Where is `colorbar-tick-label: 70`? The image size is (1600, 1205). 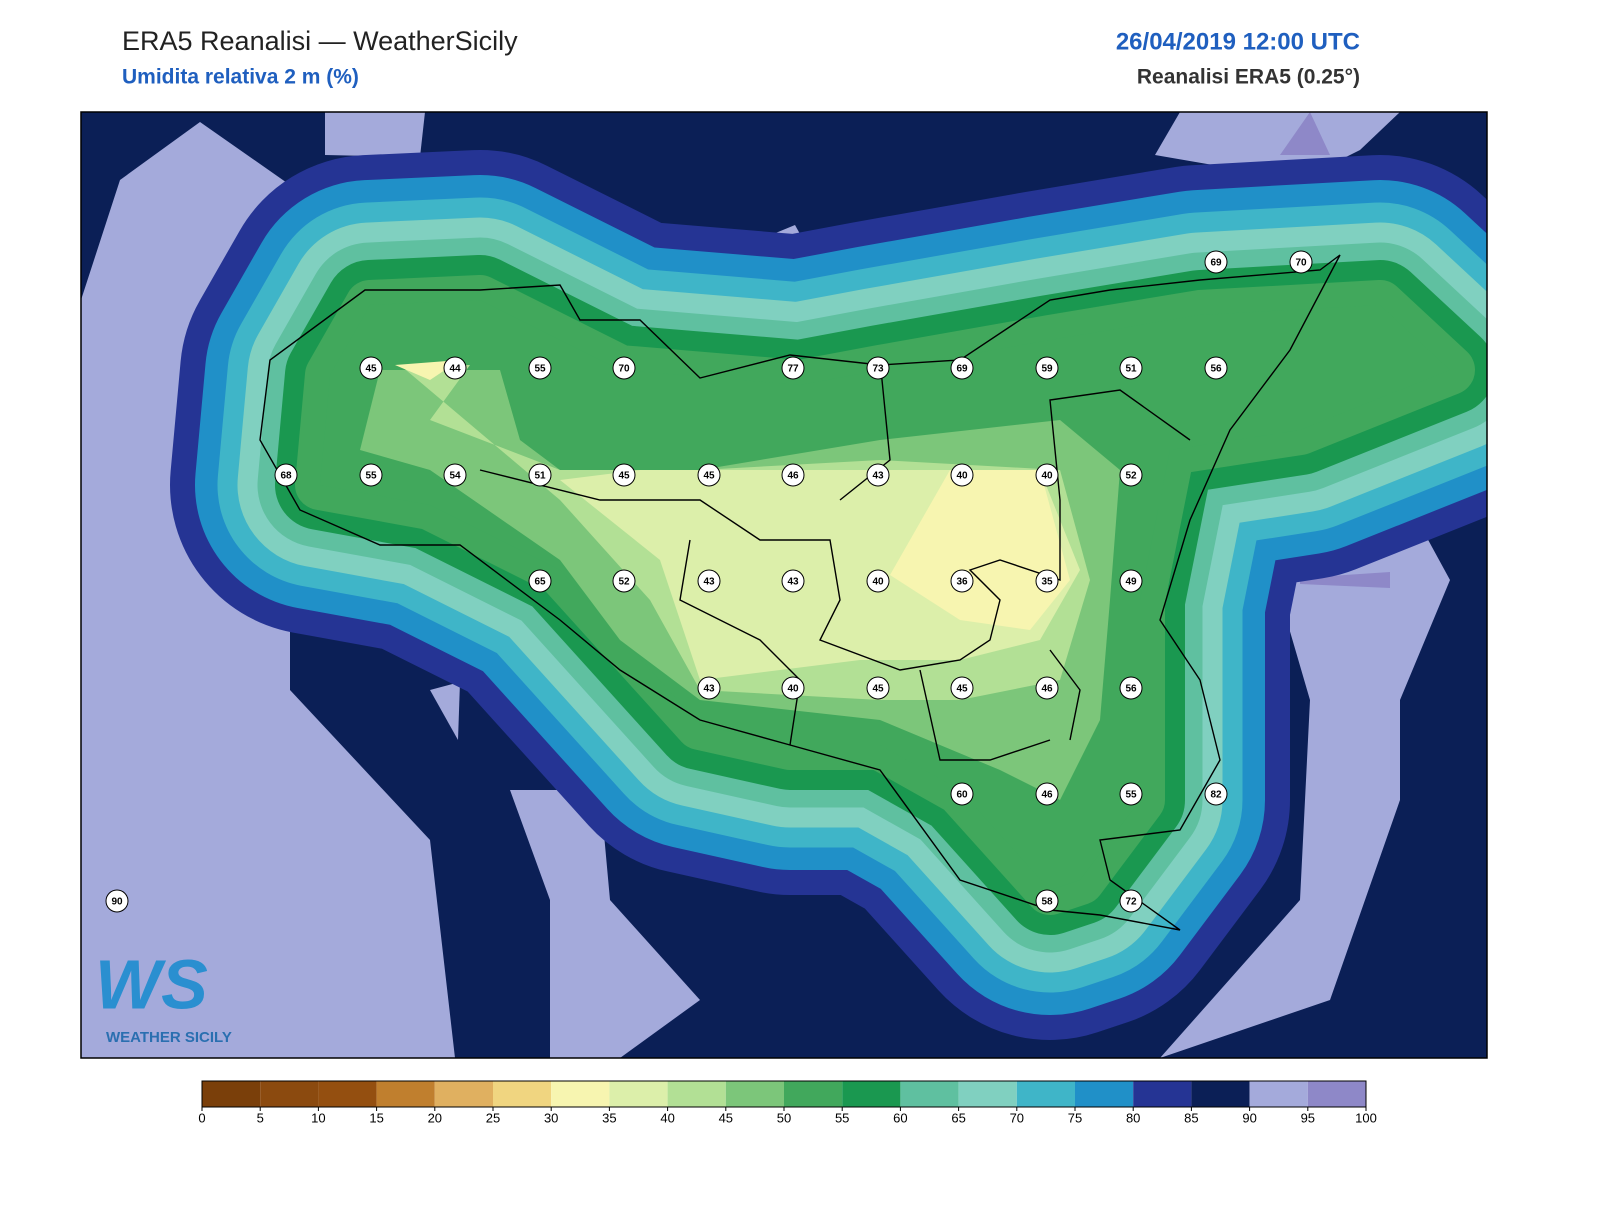 colorbar-tick-label: 70 is located at coordinates (1017, 1117).